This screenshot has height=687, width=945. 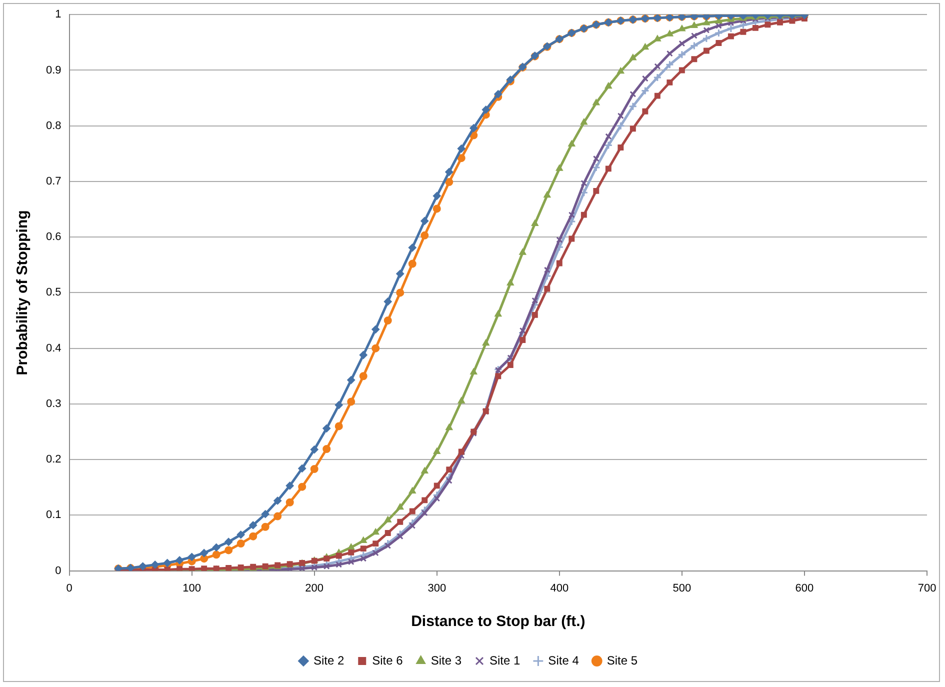 I want to click on y-tick-label: 0.8, so click(x=54, y=126).